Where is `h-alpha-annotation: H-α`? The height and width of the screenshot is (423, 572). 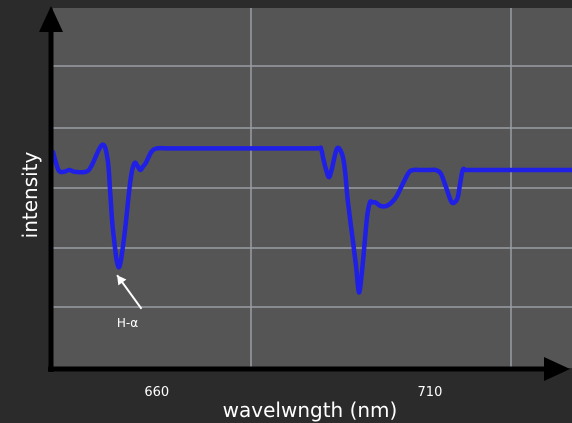 h-alpha-annotation: H-α is located at coordinates (129, 302).